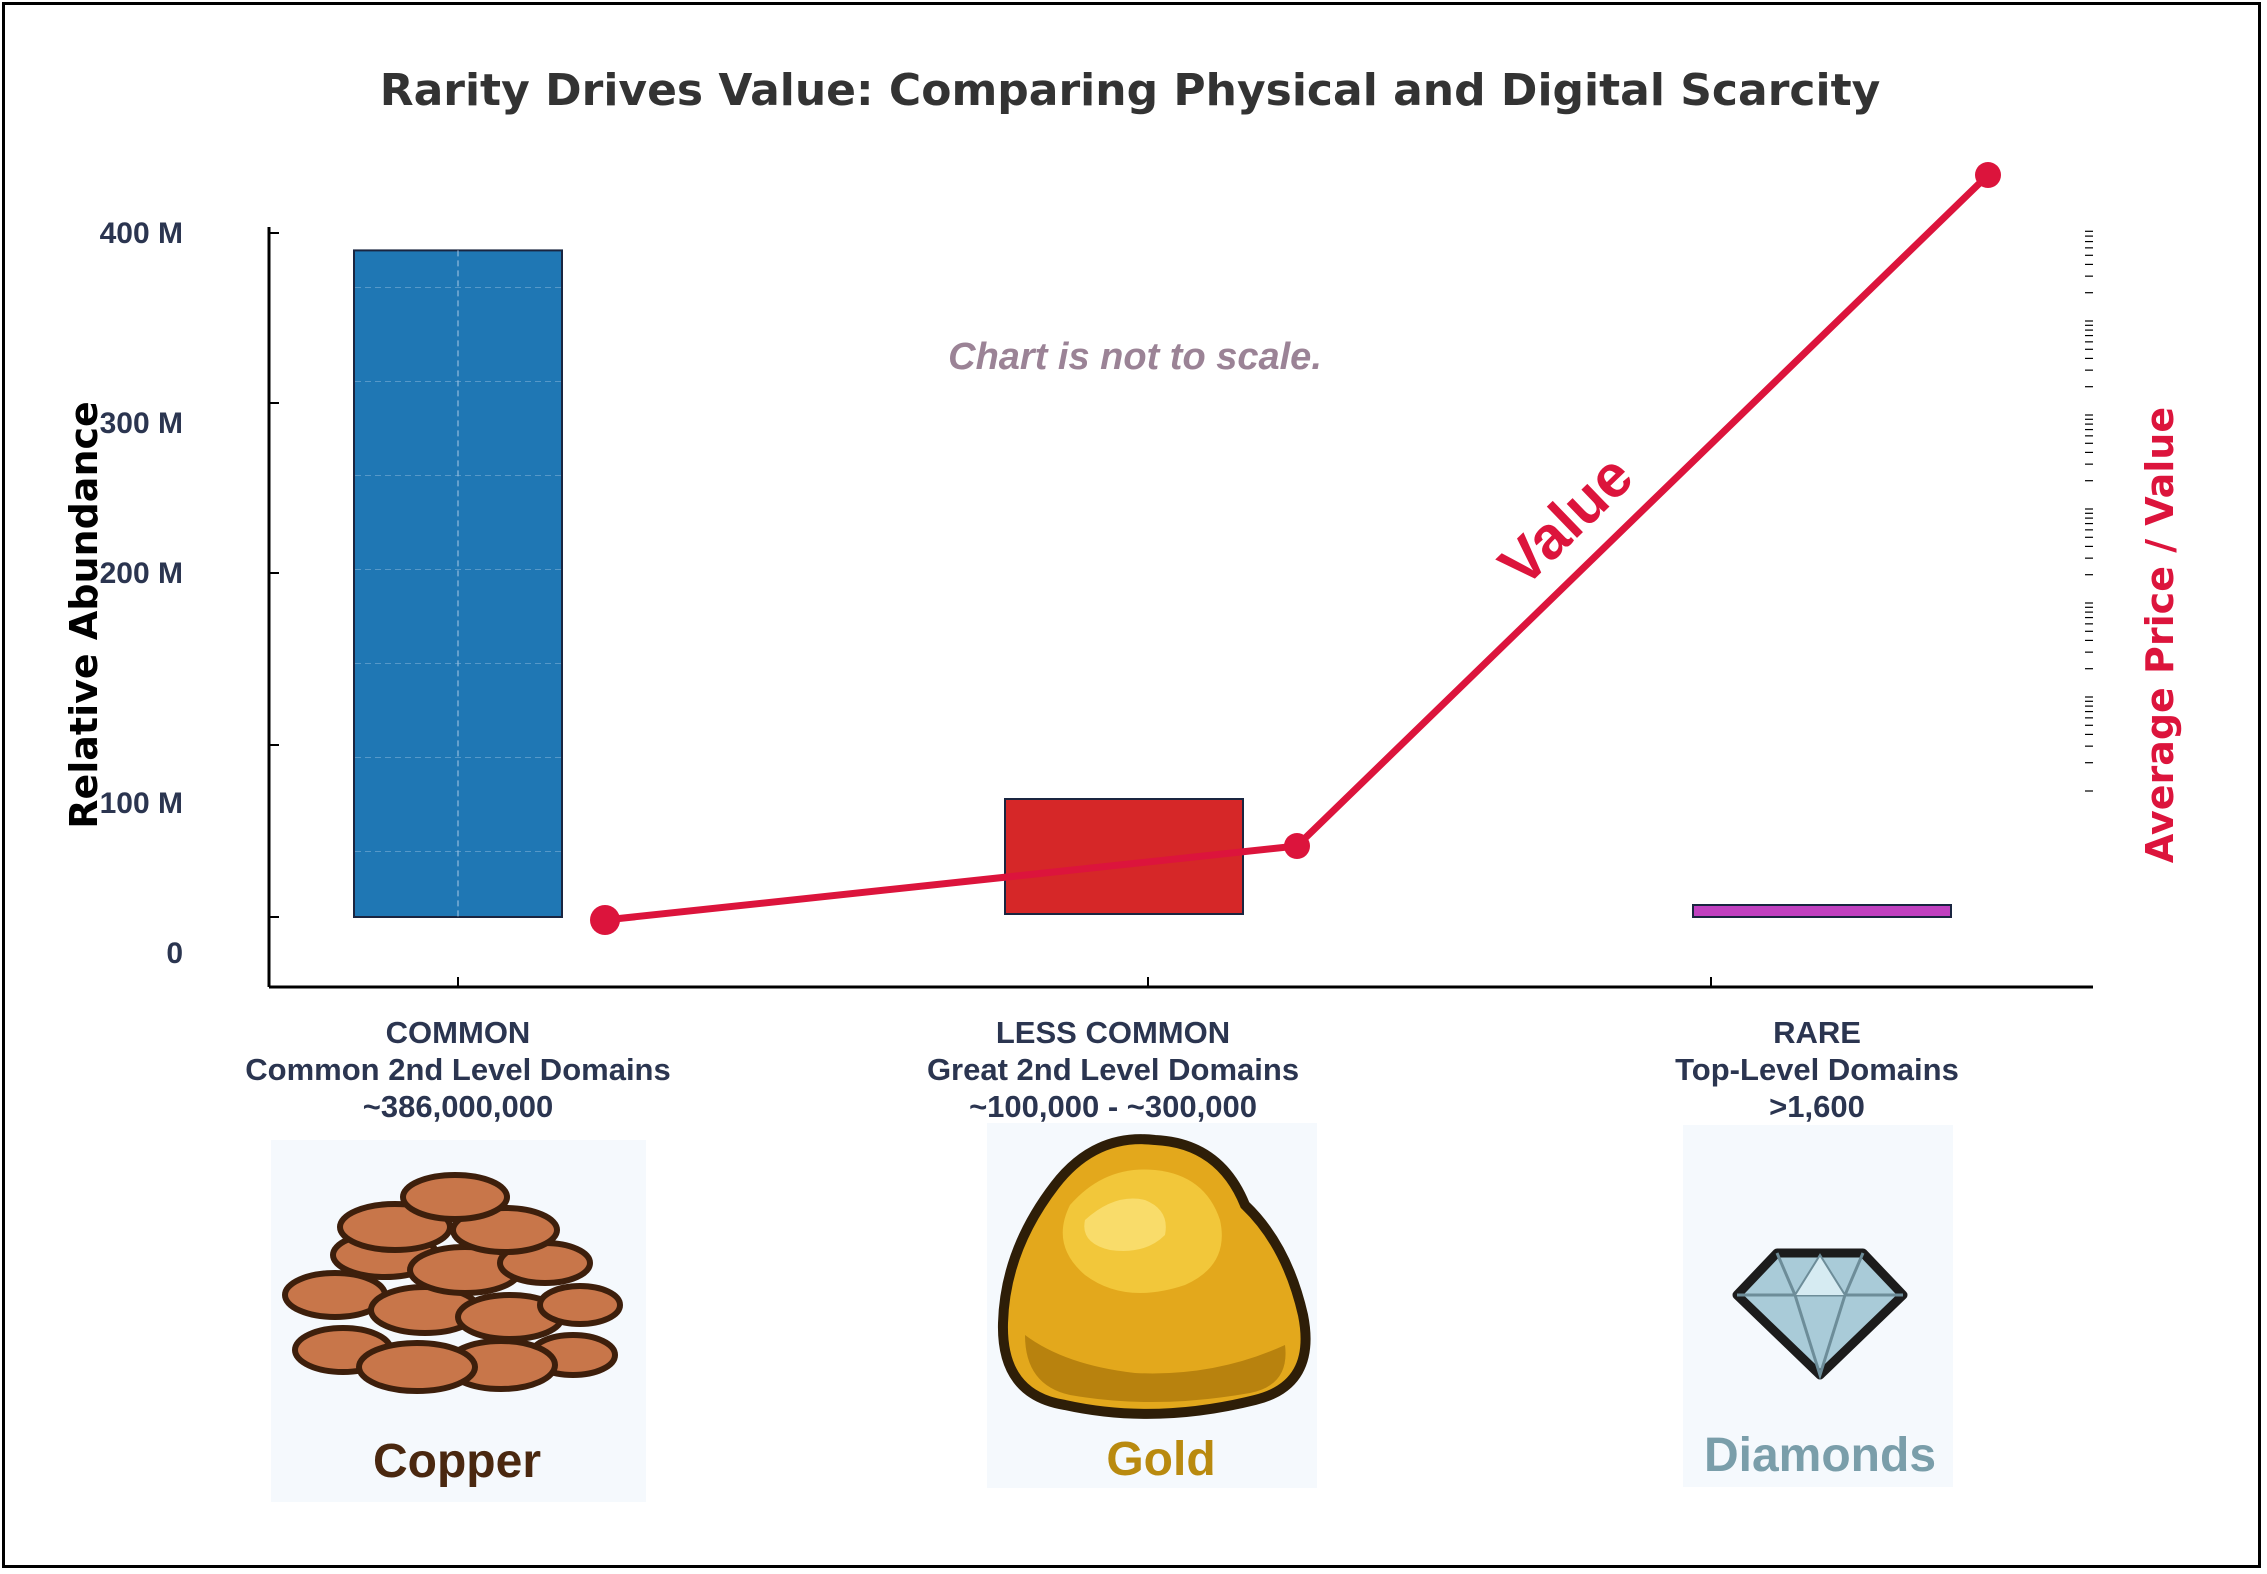 The width and height of the screenshot is (2267, 1574). Describe the element at coordinates (141, 233) in the screenshot. I see `y-tick-label: 400 M` at that location.